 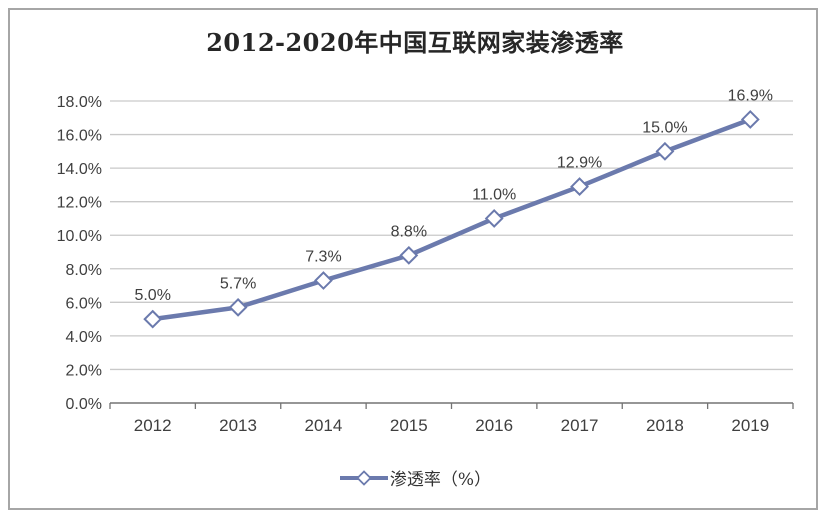 I want to click on x-tick-label: 2018, so click(x=665, y=425).